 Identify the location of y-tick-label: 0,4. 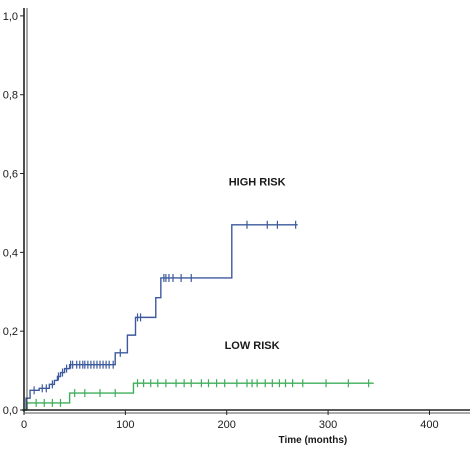
(10, 253).